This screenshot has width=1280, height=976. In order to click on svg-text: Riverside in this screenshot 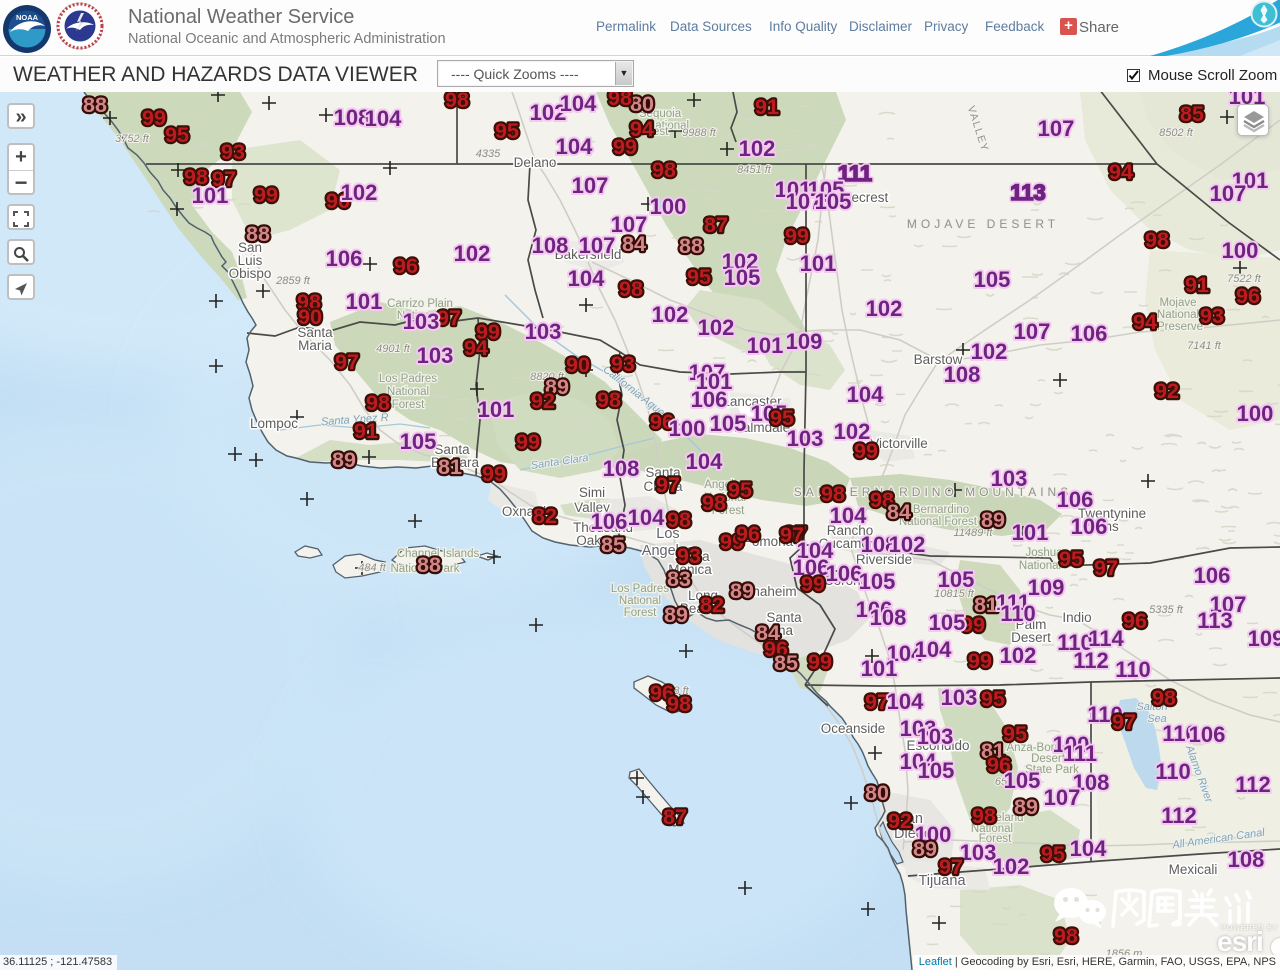, I will do `click(884, 559)`.